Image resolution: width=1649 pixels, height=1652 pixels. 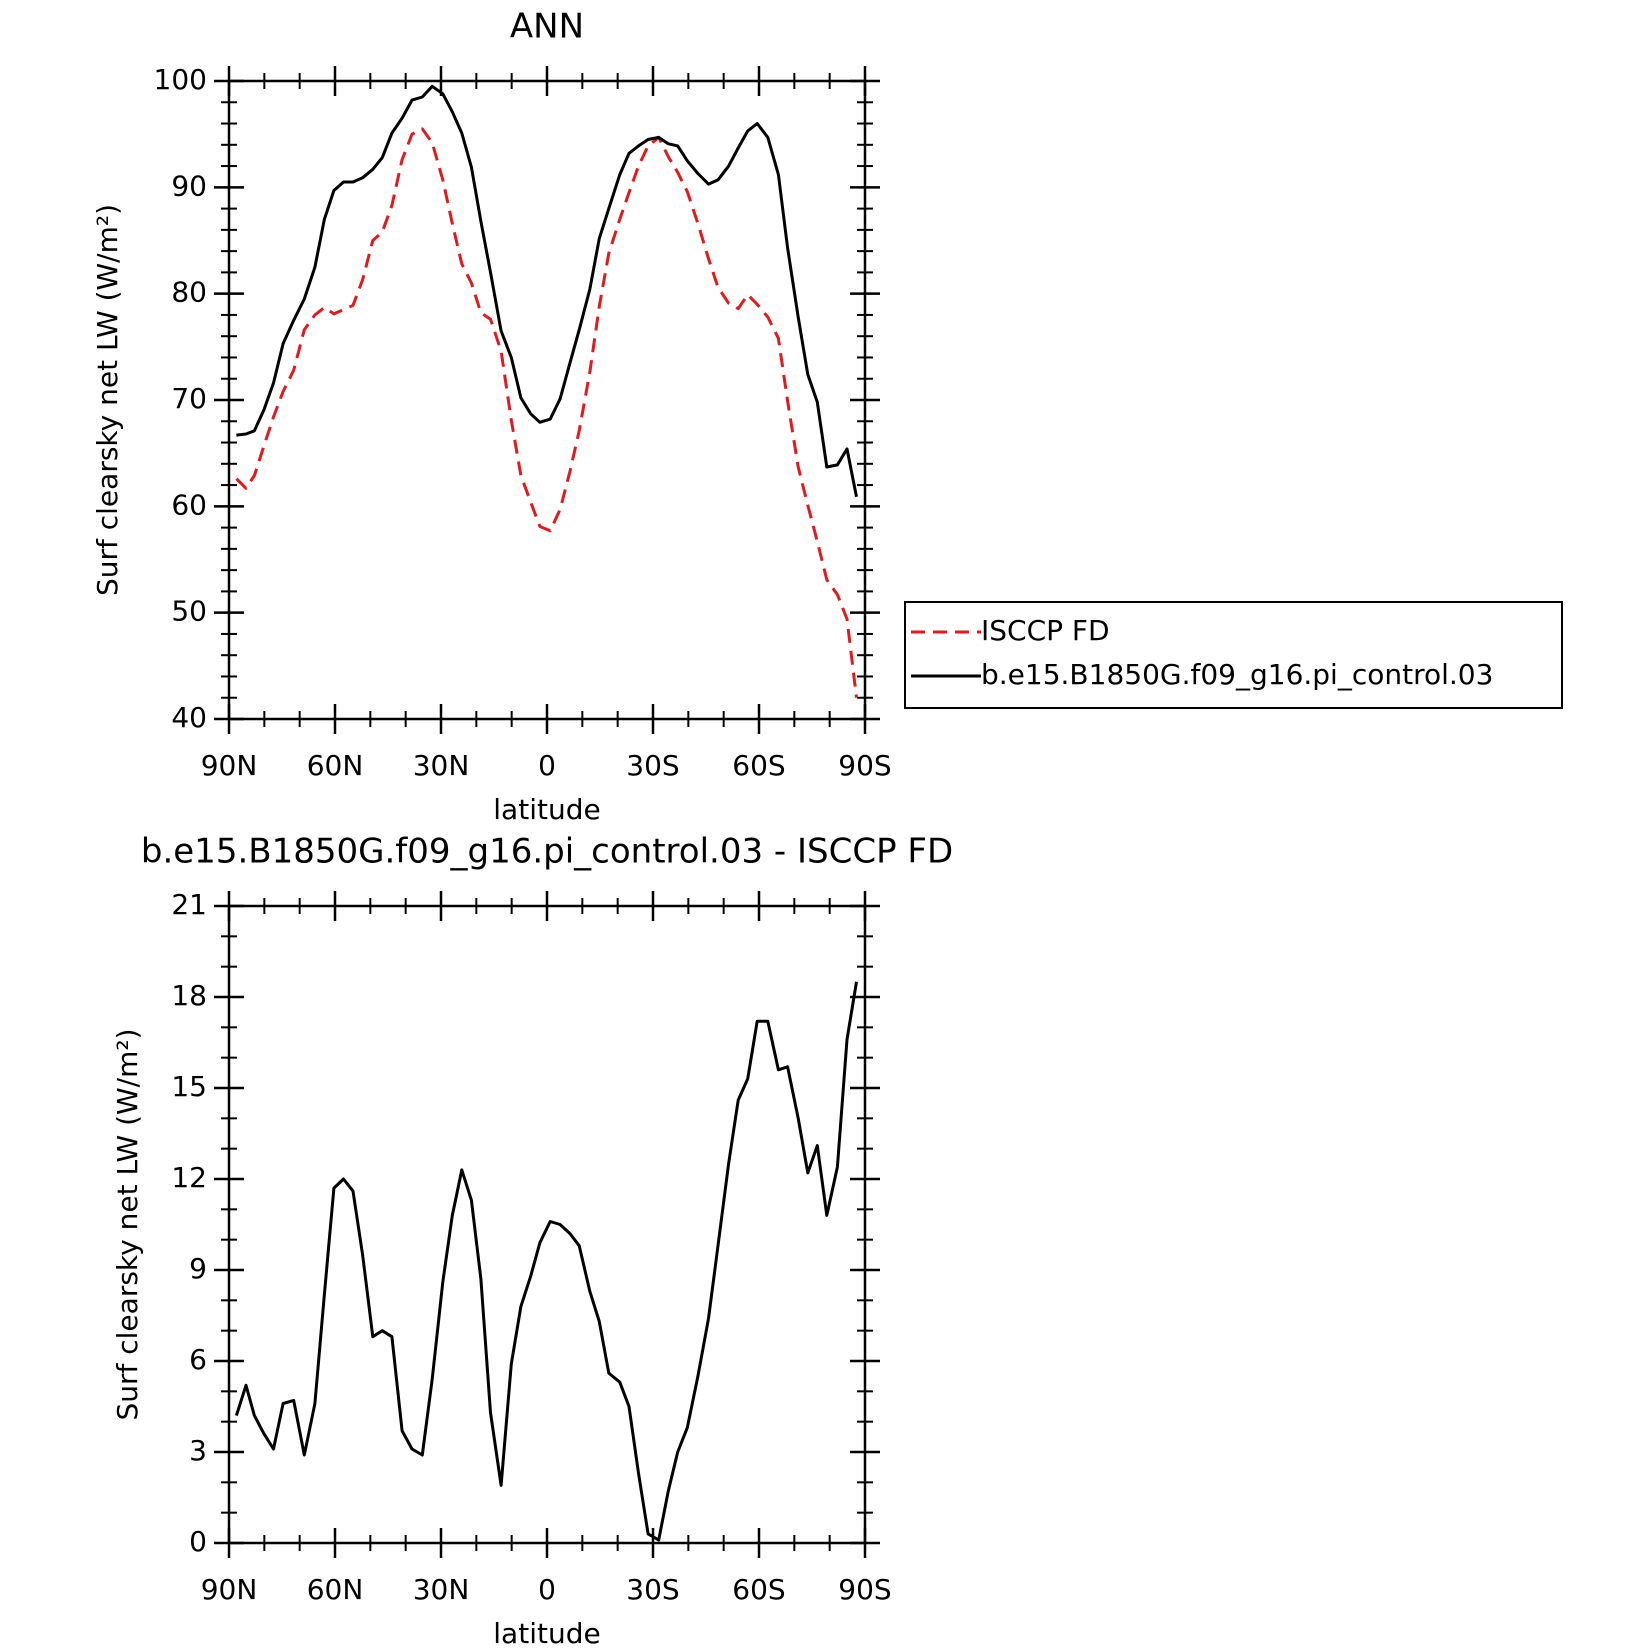 What do you see at coordinates (189, 185) in the screenshot?
I see `y-tick-label: 90` at bounding box center [189, 185].